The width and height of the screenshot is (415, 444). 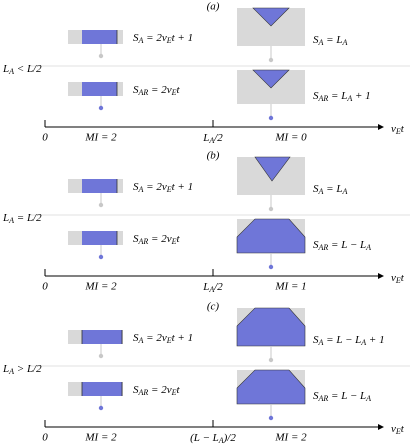 I want to click on condition: LA < L/2, so click(x=22, y=69).